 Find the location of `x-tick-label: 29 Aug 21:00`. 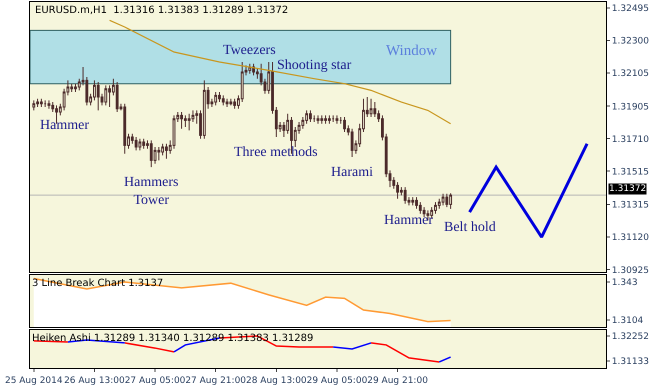

x-tick-label: 29 Aug 21:00 is located at coordinates (397, 381).